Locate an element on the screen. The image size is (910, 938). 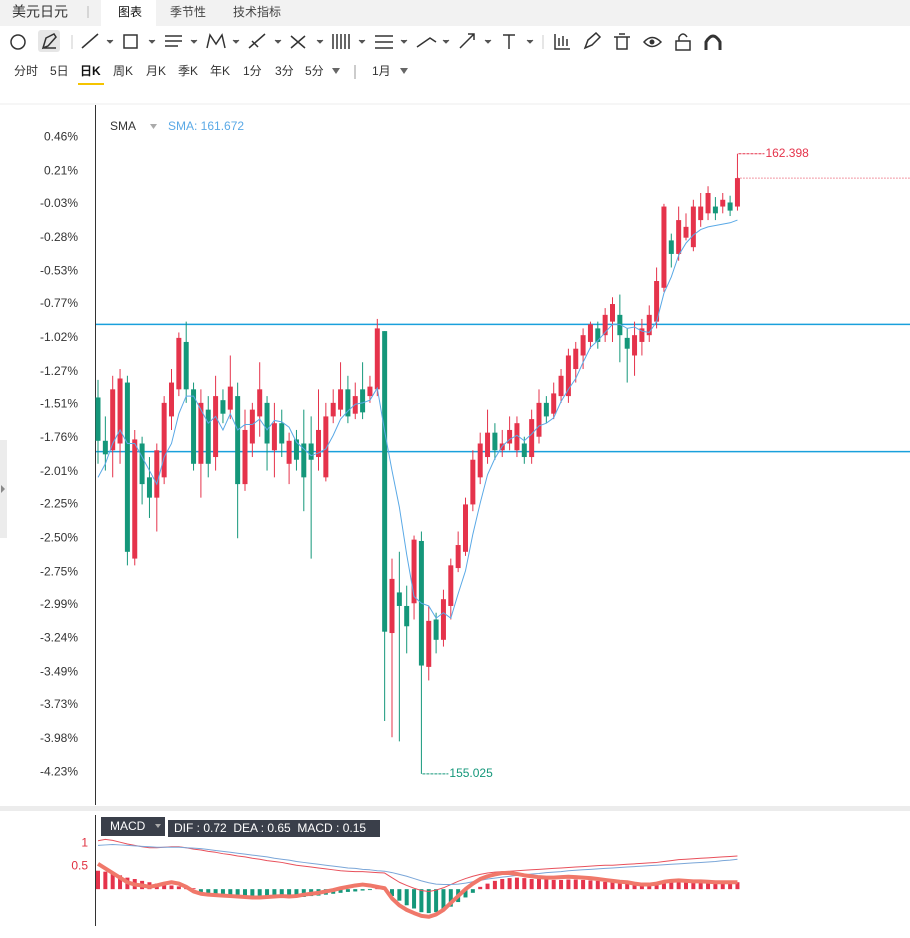
max-label: 162.398 is located at coordinates (787, 153).